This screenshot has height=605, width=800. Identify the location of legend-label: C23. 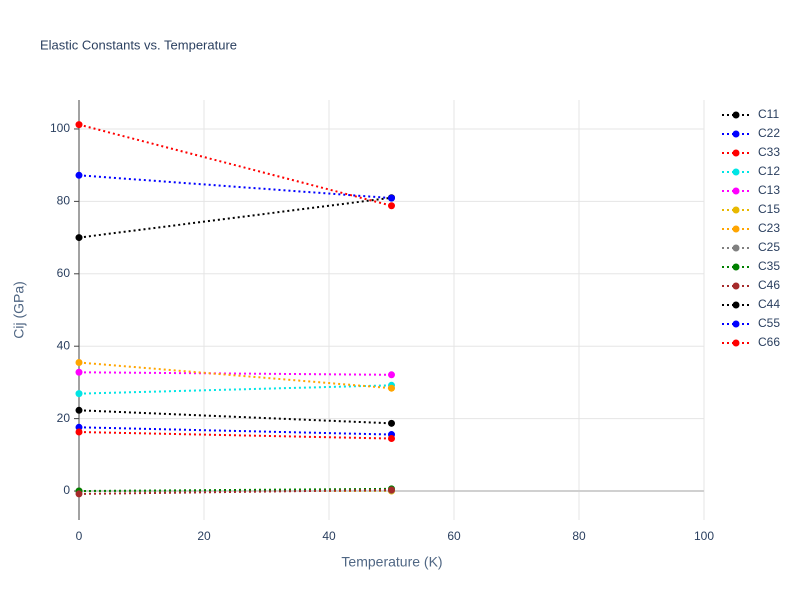
(769, 228).